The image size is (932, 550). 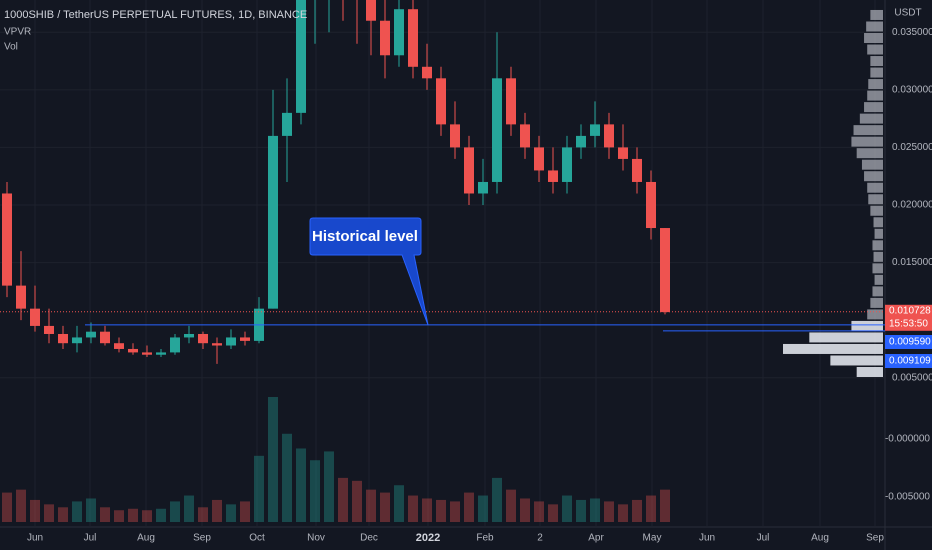 What do you see at coordinates (316, 538) in the screenshot?
I see `time-label: Nov` at bounding box center [316, 538].